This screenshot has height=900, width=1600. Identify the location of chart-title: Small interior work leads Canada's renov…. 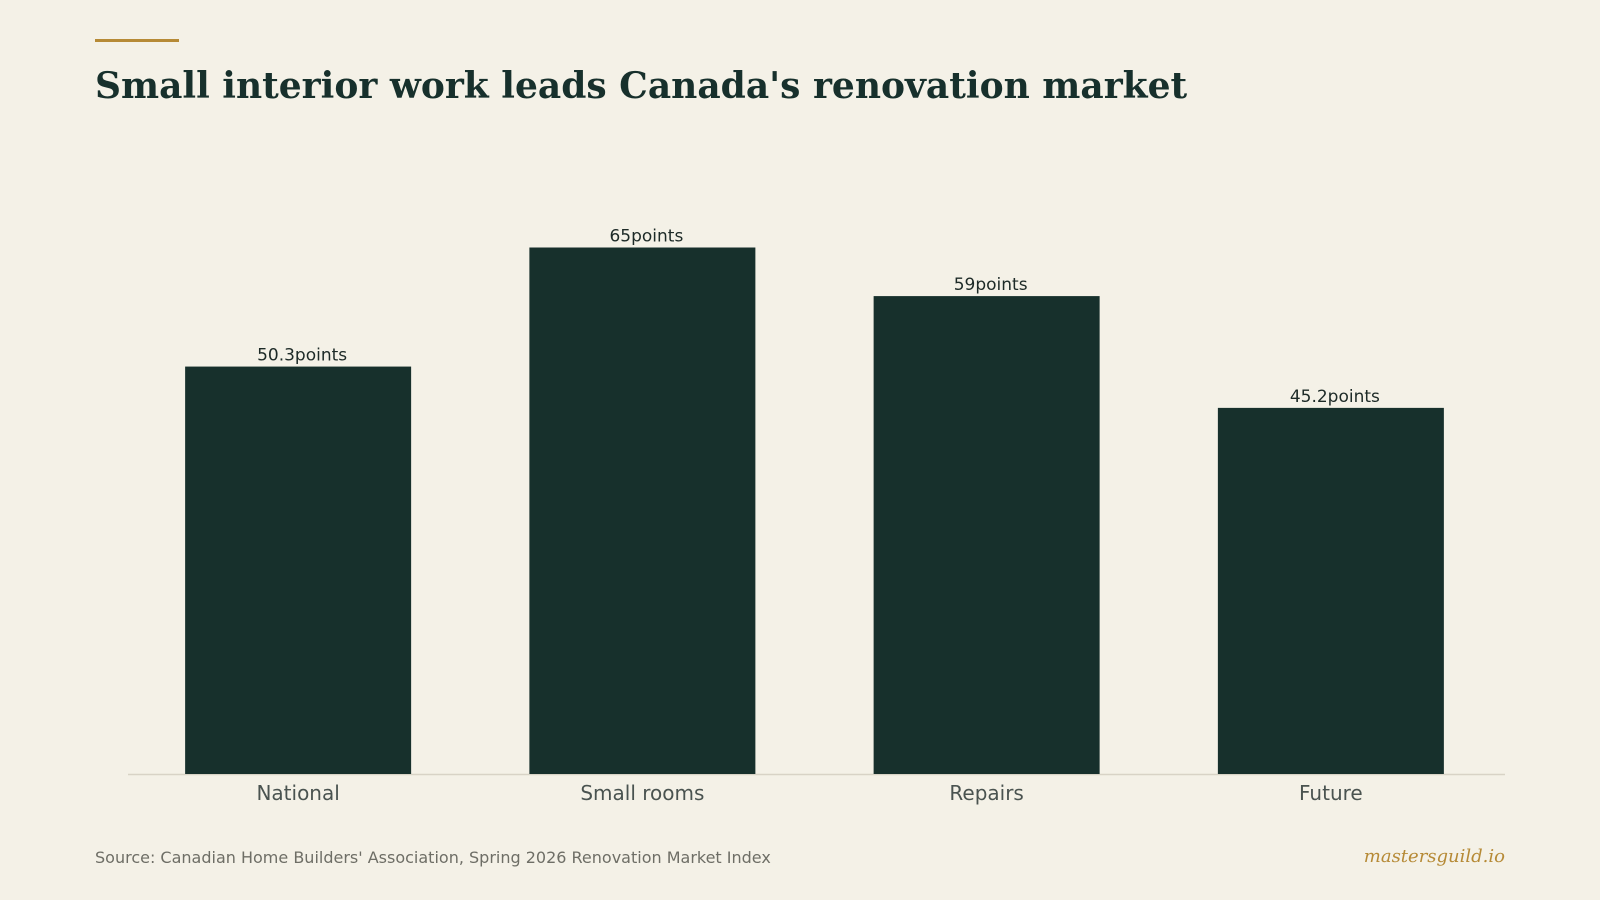
(641, 86).